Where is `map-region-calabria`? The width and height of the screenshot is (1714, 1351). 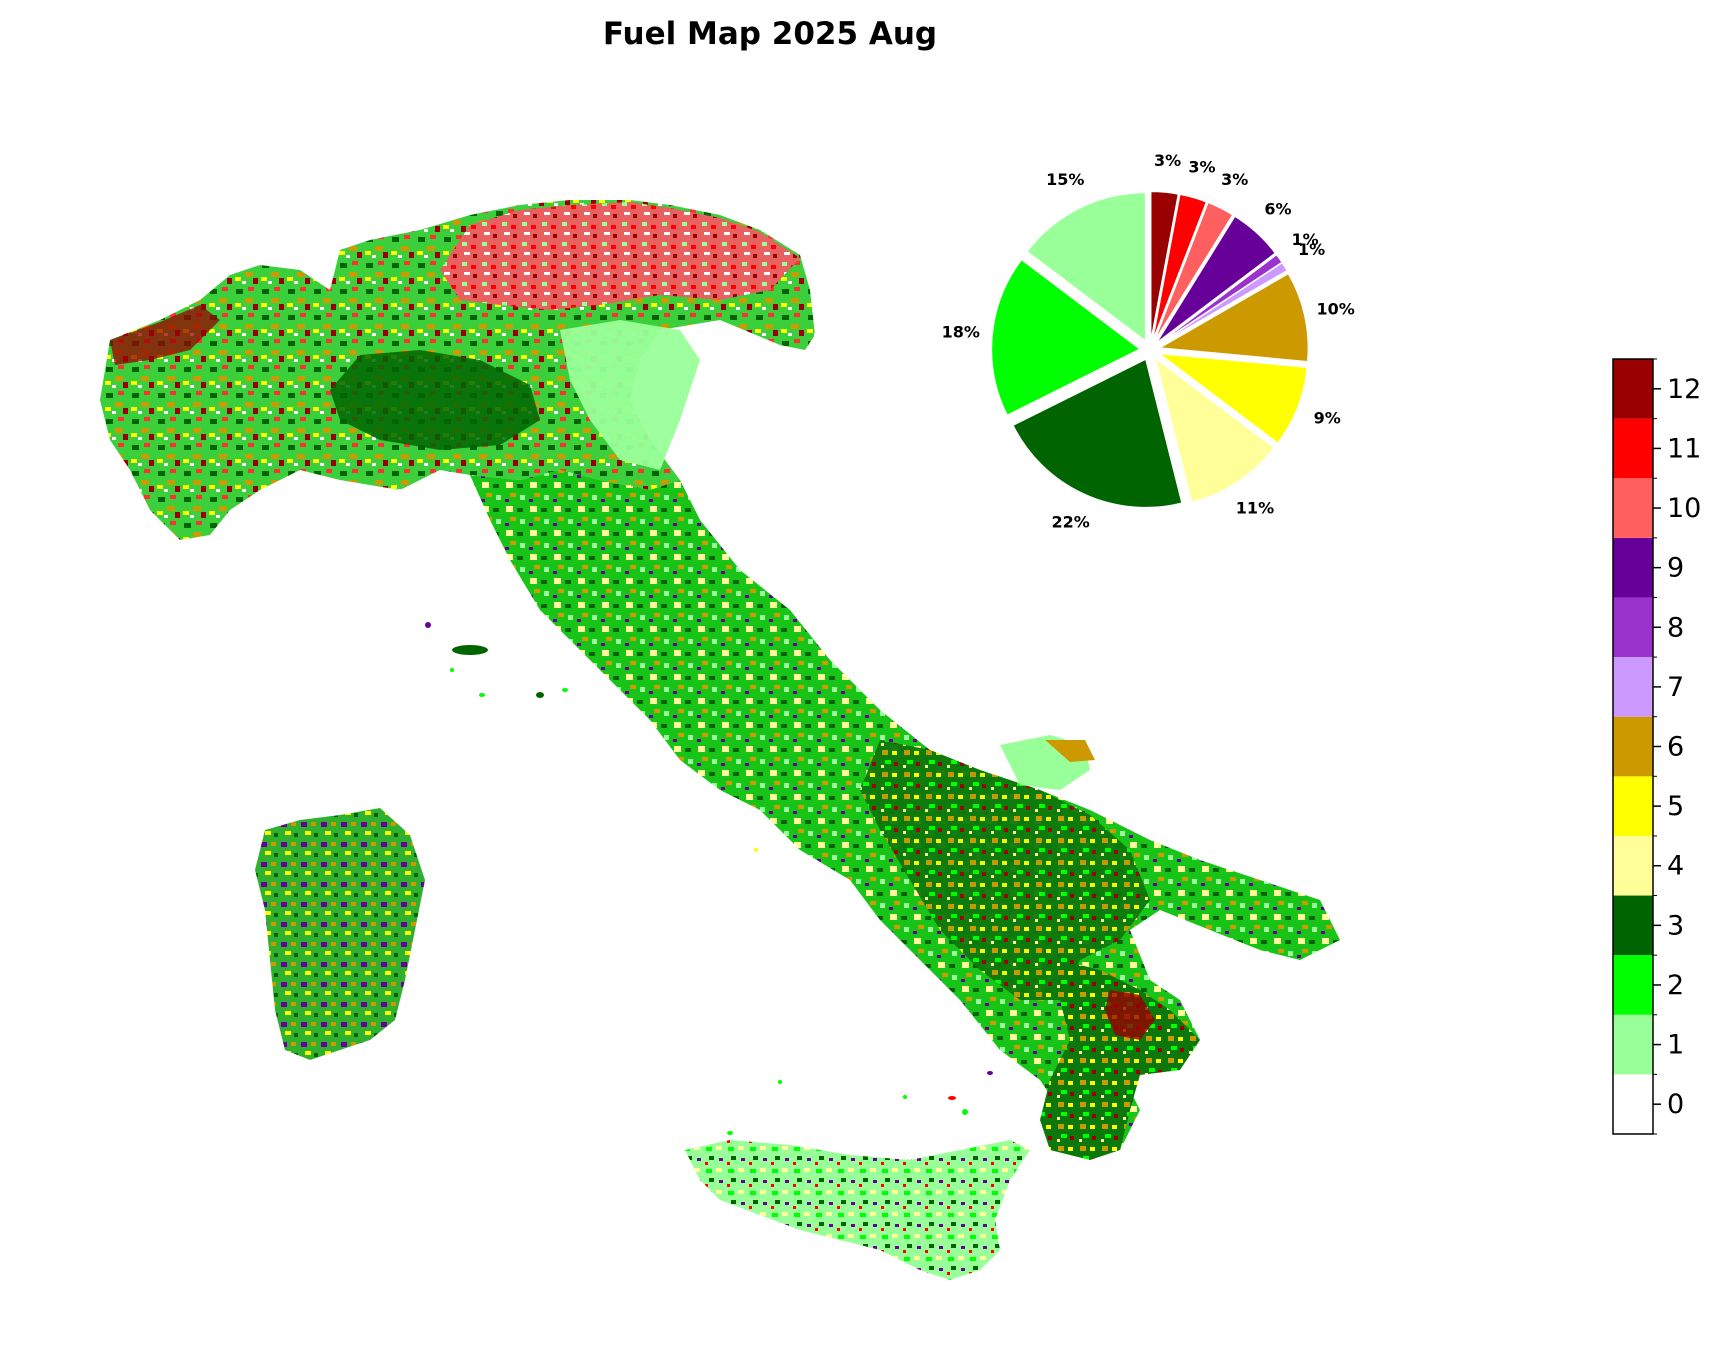
map-region-calabria is located at coordinates (1120, 1060).